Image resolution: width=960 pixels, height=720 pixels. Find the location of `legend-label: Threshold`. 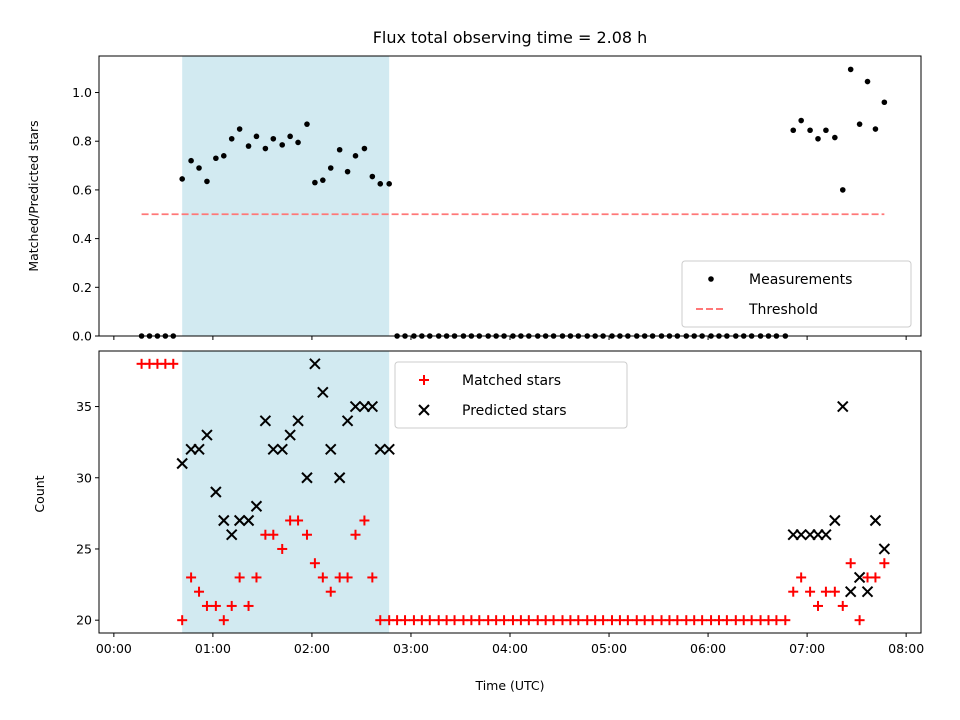

legend-label: Threshold is located at coordinates (783, 310).